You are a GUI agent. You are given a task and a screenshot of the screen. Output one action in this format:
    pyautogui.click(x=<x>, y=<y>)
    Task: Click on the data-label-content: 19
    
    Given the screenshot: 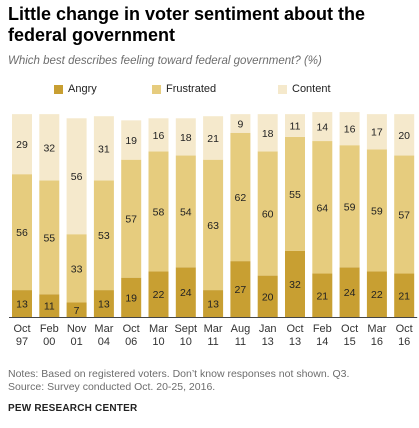 What is the action you would take?
    pyautogui.click(x=131, y=141)
    